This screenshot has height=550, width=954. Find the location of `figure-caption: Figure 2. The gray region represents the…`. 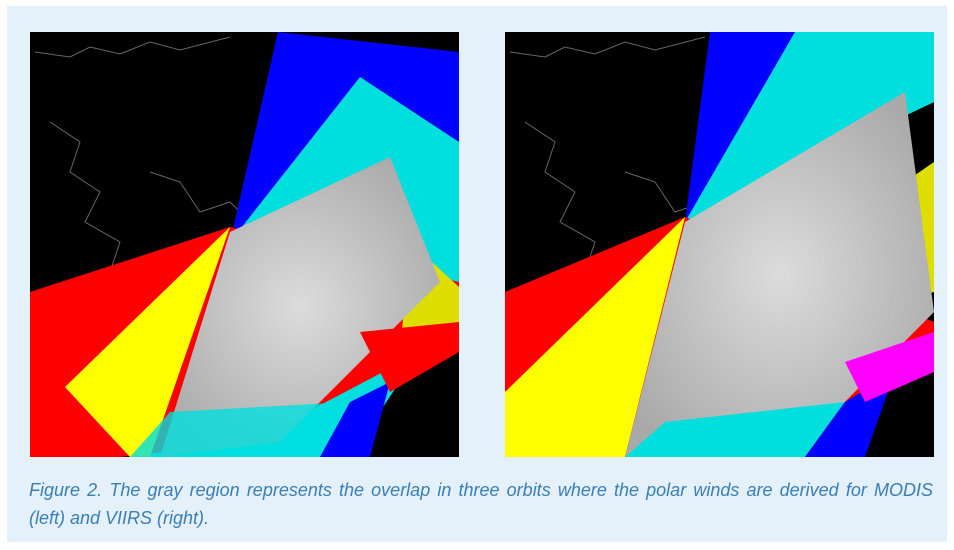

figure-caption: Figure 2. The gray region represents the… is located at coordinates (481, 504).